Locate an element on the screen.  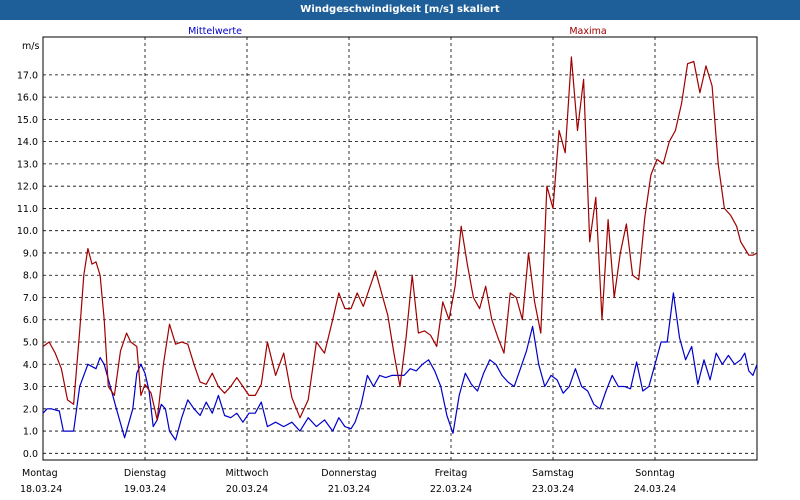
x-tick-date: 21.03.24 is located at coordinates (349, 489).